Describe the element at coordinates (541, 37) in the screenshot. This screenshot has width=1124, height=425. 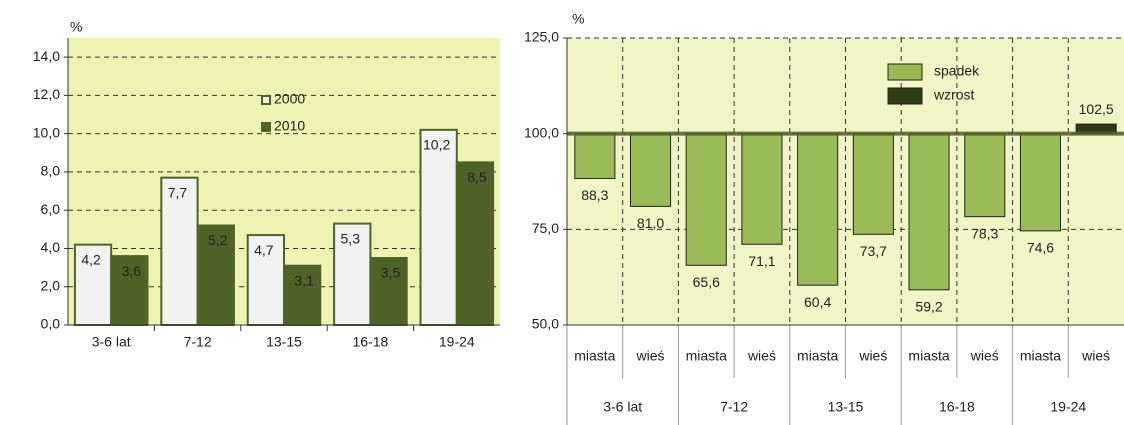
I see `y-tick-label: 125,0` at that location.